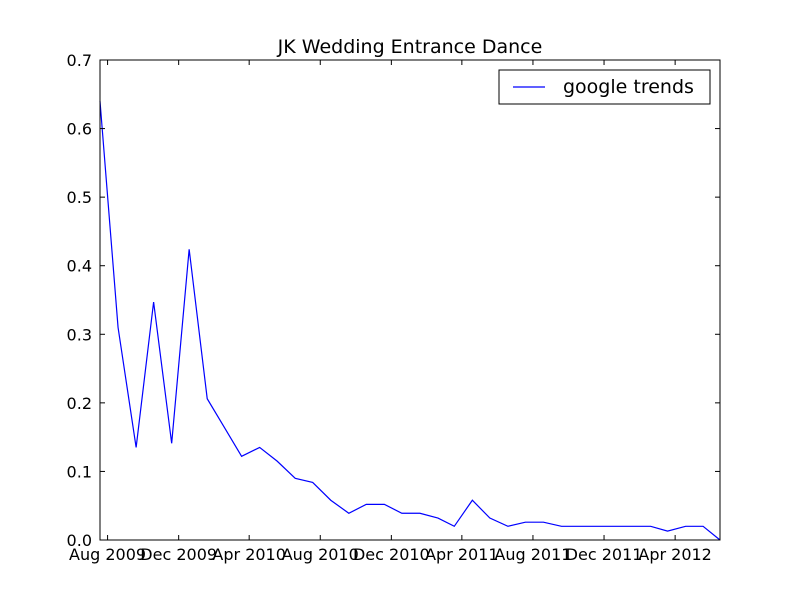 The image size is (800, 600). Describe the element at coordinates (248, 554) in the screenshot. I see `x-tick-label: Apr 2010` at that location.